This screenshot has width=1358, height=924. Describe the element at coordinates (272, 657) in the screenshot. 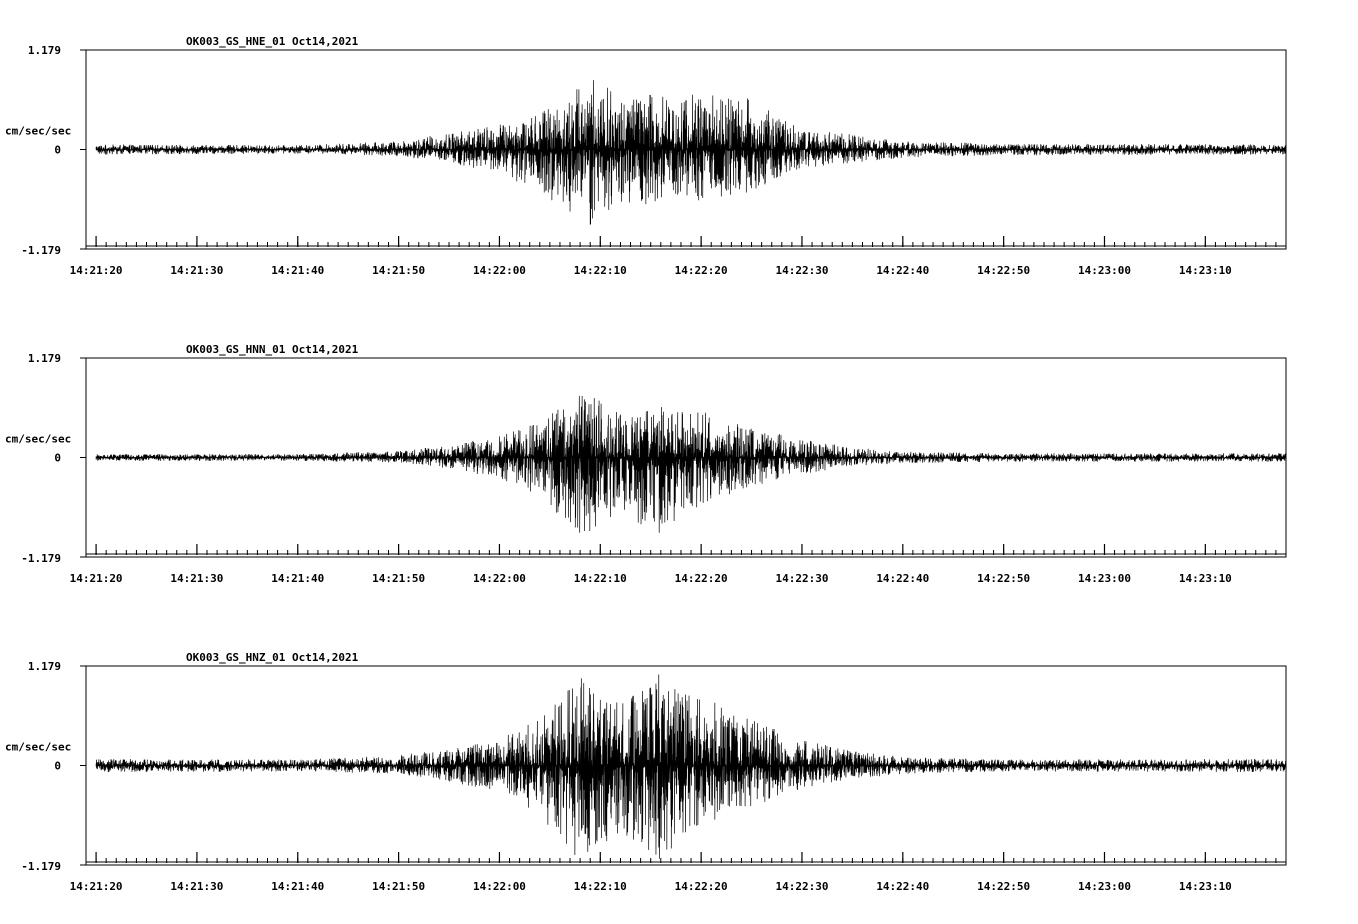

I see `chart-title: OK003_GS_HNZ_01 Oct14,2021` at that location.